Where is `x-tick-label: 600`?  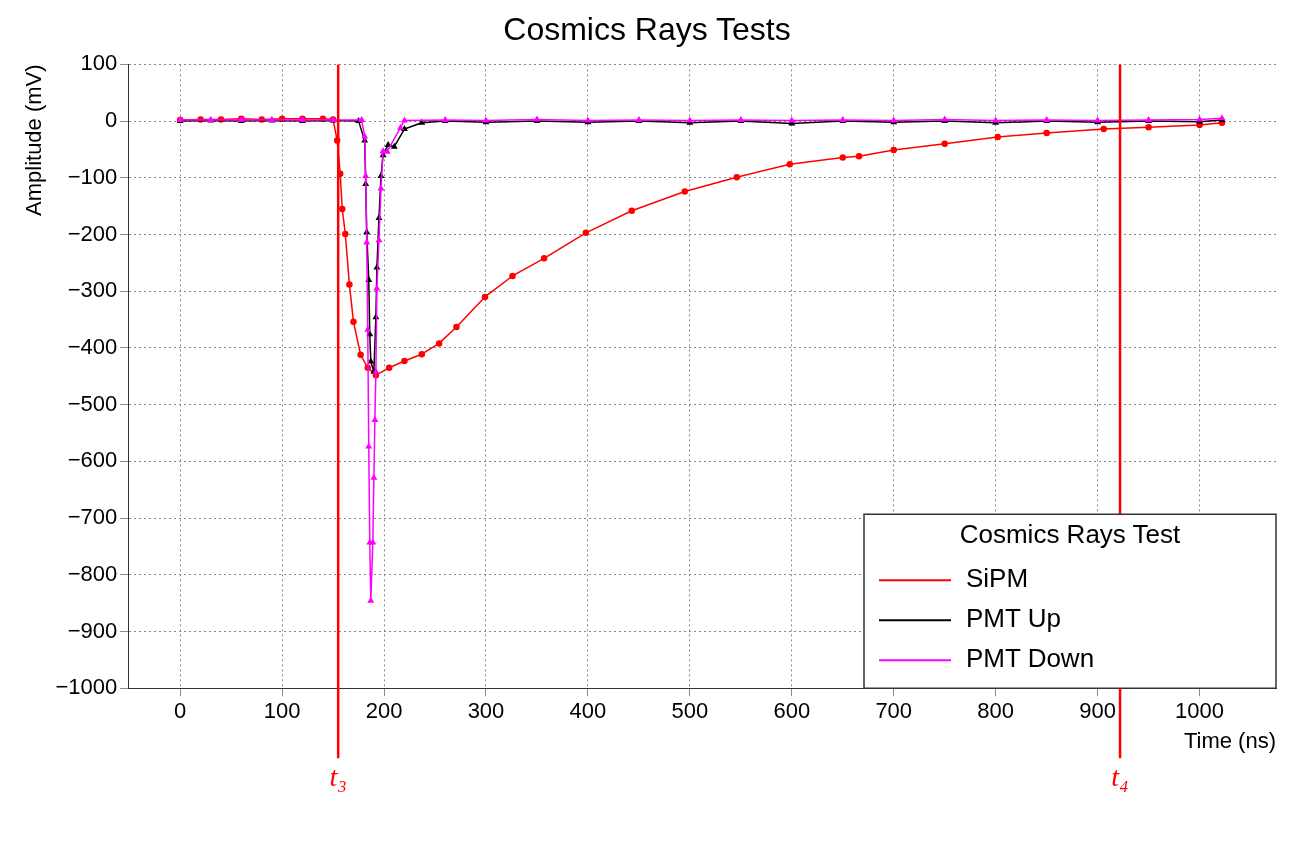 x-tick-label: 600 is located at coordinates (792, 711).